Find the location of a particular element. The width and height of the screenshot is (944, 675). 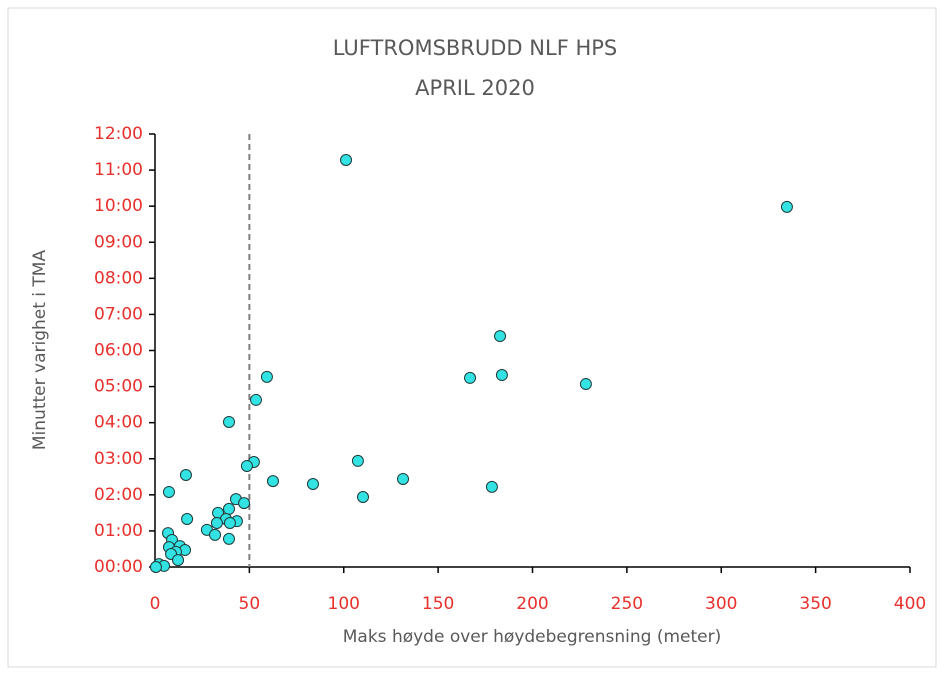

y-tick-label: 05:00 is located at coordinates (118, 387).